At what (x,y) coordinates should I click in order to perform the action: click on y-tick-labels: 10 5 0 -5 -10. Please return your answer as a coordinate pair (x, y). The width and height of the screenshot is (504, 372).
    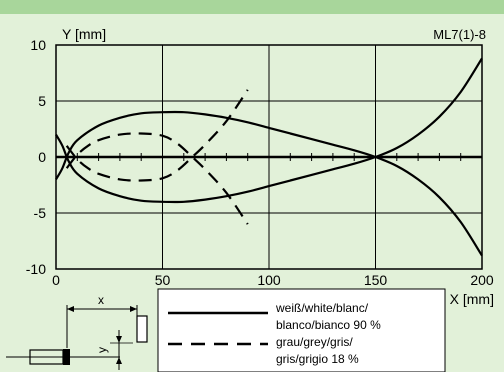
    Looking at the image, I should click on (36, 157).